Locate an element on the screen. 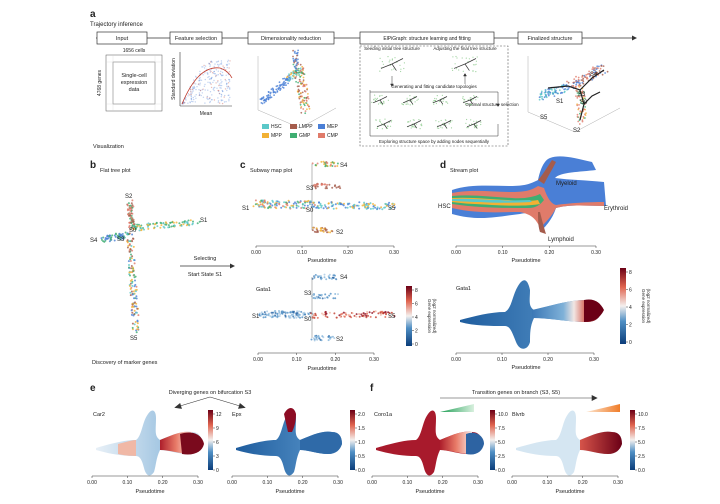 The height and width of the screenshot is (504, 720). colorbar-tick-label: 1.0 is located at coordinates (361, 443).